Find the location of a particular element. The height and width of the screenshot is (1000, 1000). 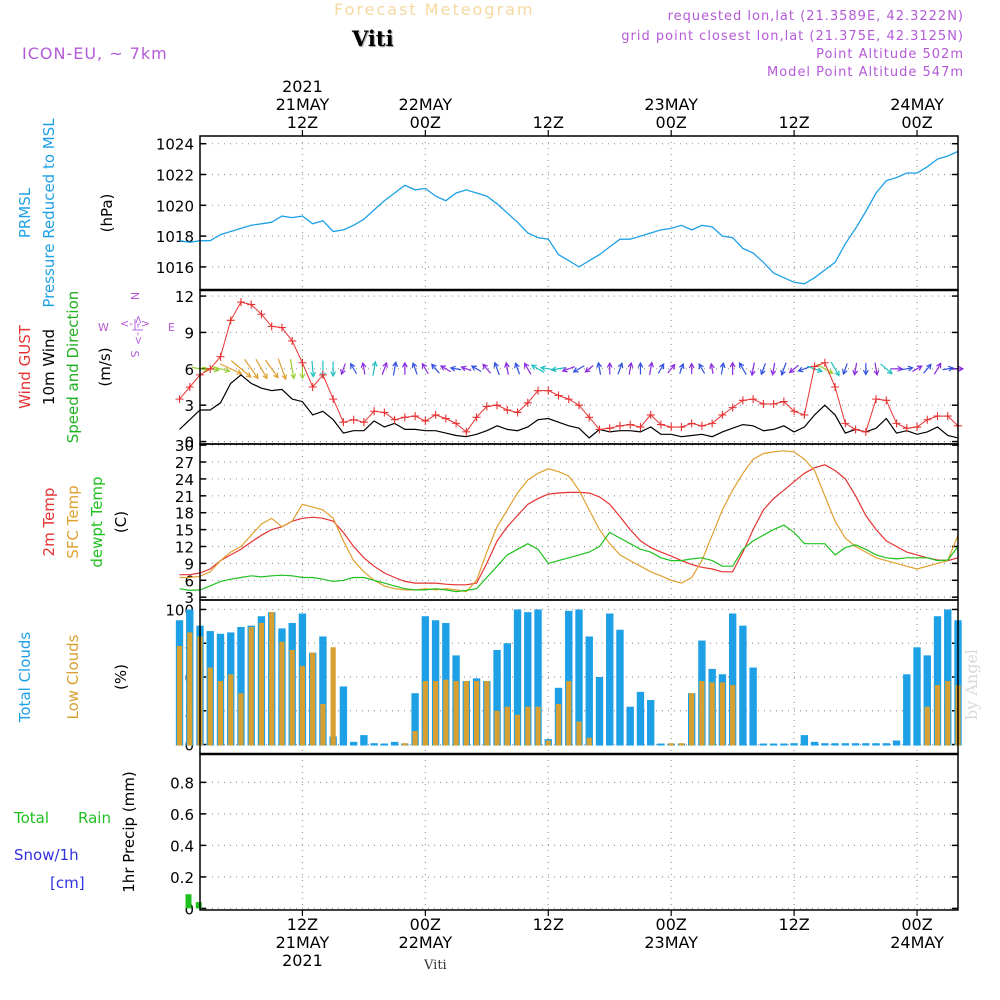

x-tick-label-bottom: 12Z is located at coordinates (302, 924).